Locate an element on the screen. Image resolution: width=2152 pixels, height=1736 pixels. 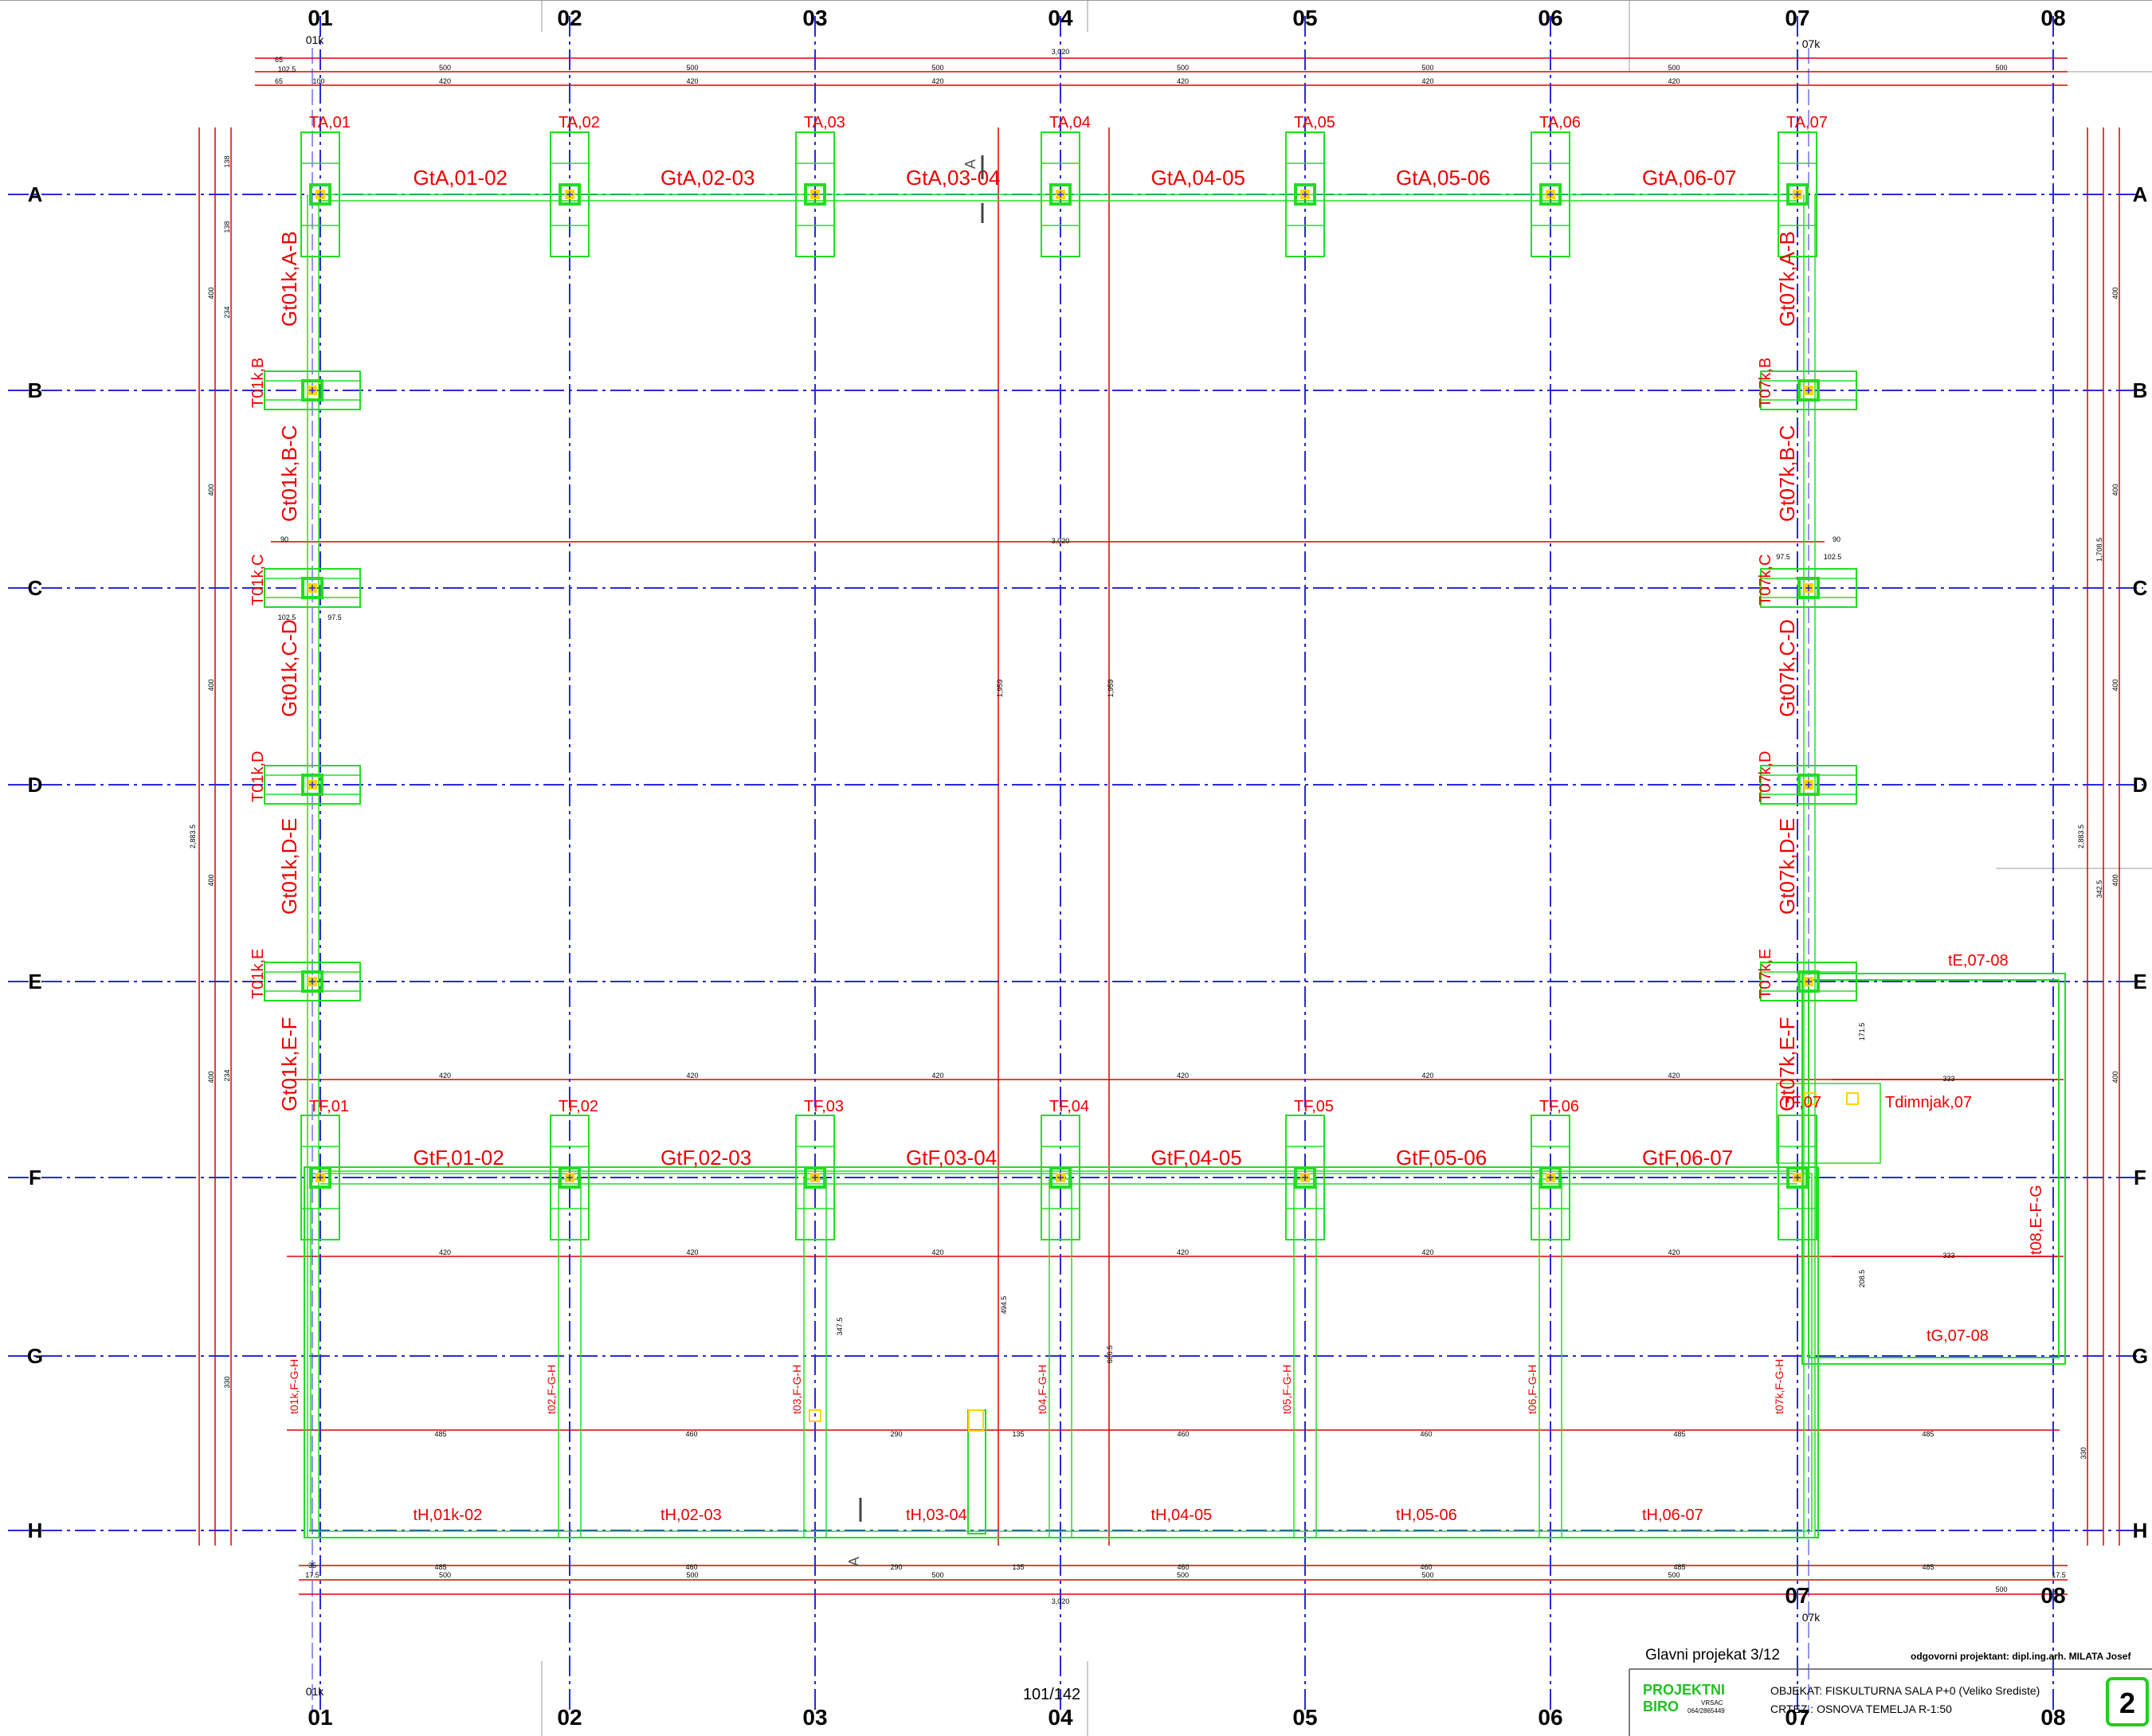
label-gt-a-5: GtA,06-07 is located at coordinates (1690, 178).